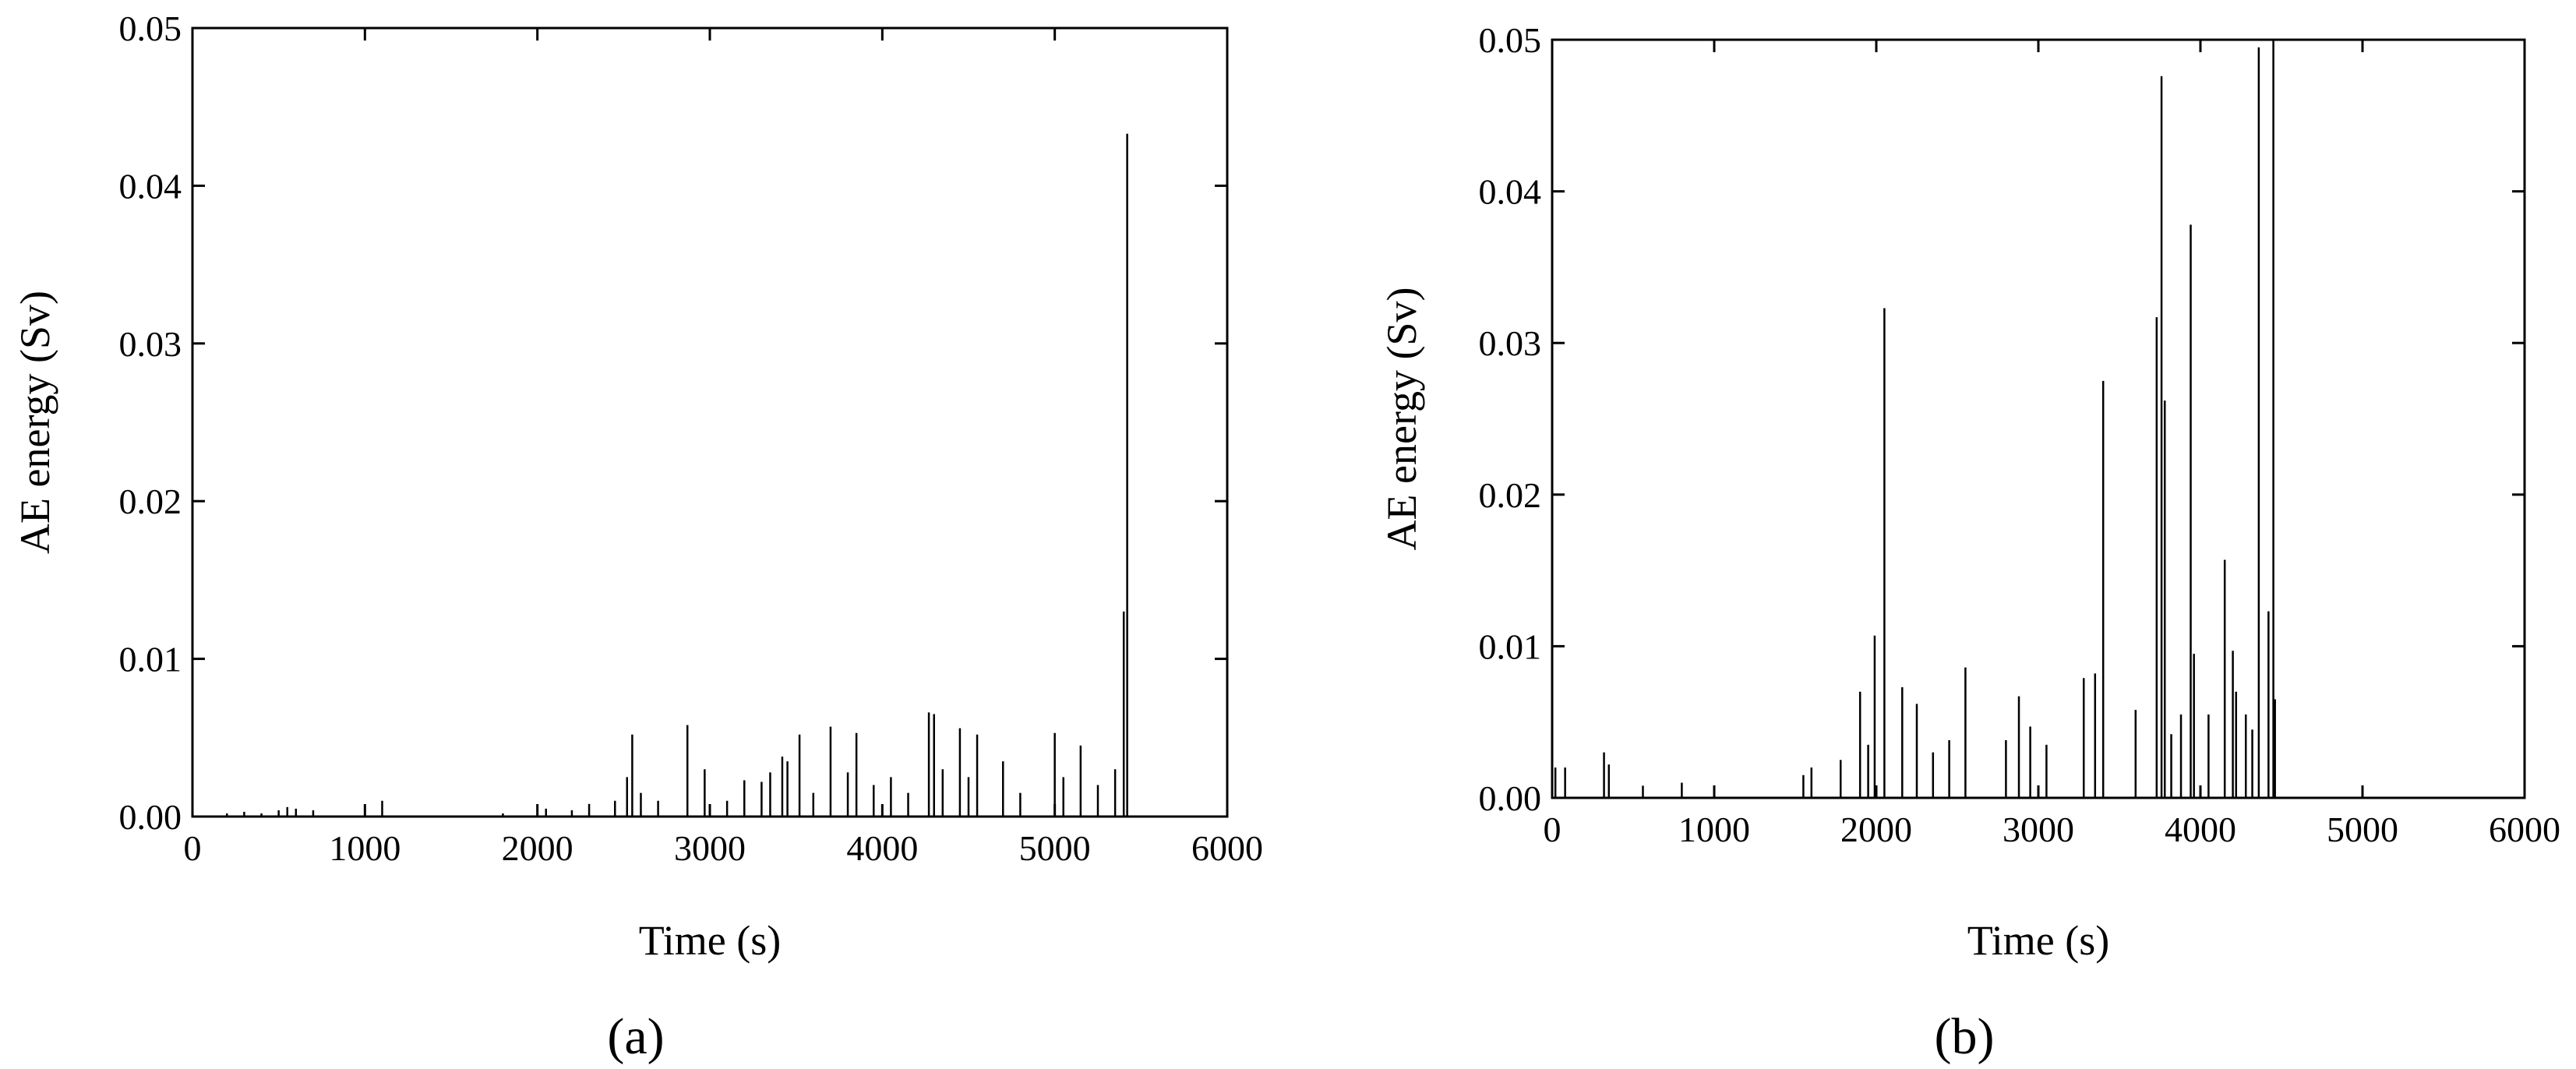 Image resolution: width=2576 pixels, height=1069 pixels. I want to click on panel-label: (a), so click(635, 1036).